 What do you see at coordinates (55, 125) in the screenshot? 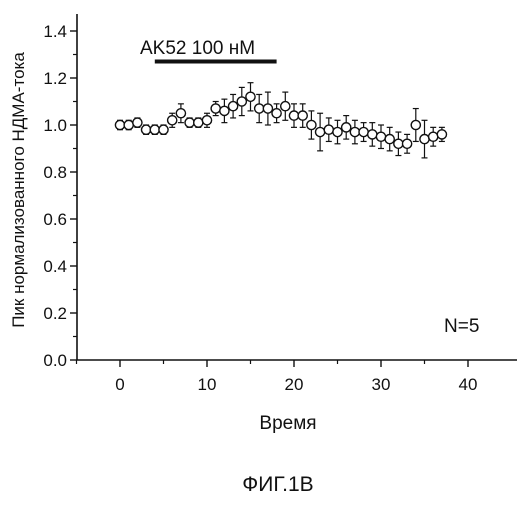
I see `y-tick-label: 1.0` at bounding box center [55, 125].